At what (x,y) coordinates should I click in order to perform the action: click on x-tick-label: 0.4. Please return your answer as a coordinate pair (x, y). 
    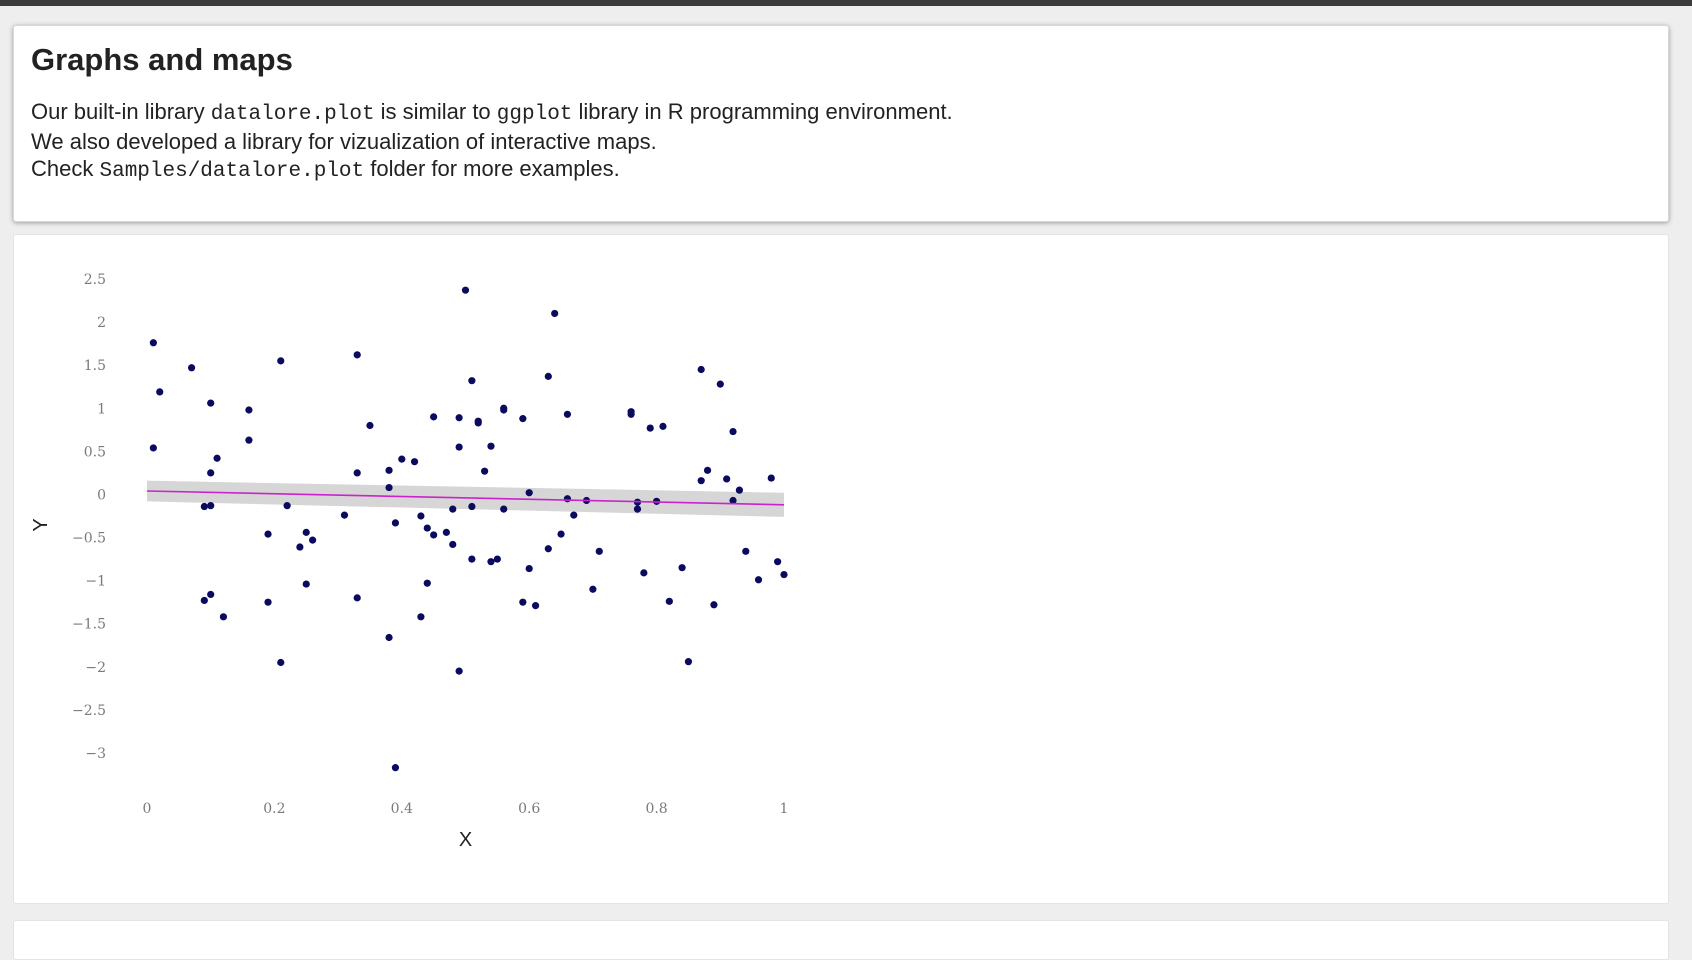
    Looking at the image, I should click on (402, 809).